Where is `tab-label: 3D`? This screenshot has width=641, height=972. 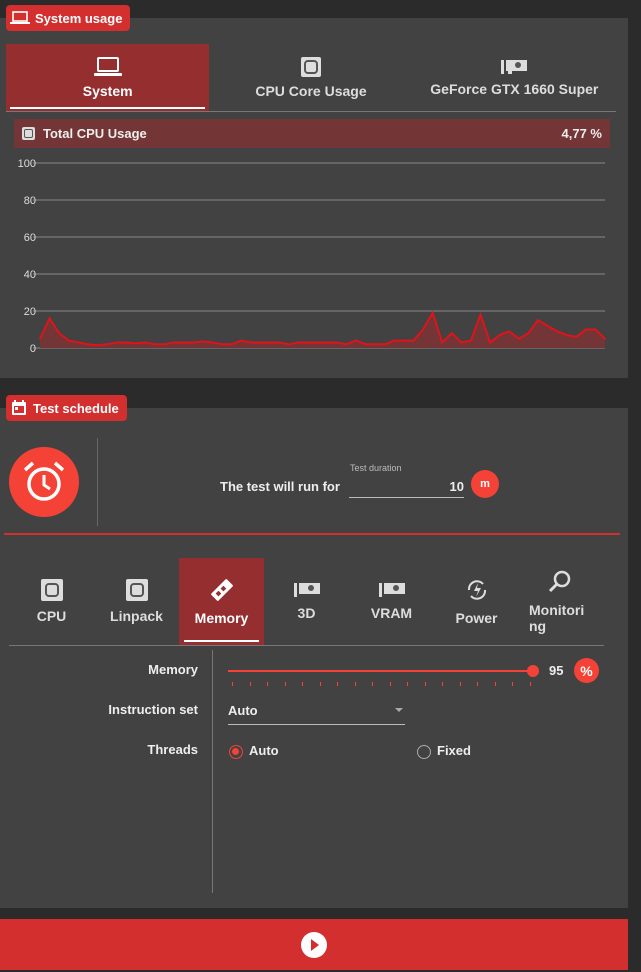
tab-label: 3D is located at coordinates (306, 613).